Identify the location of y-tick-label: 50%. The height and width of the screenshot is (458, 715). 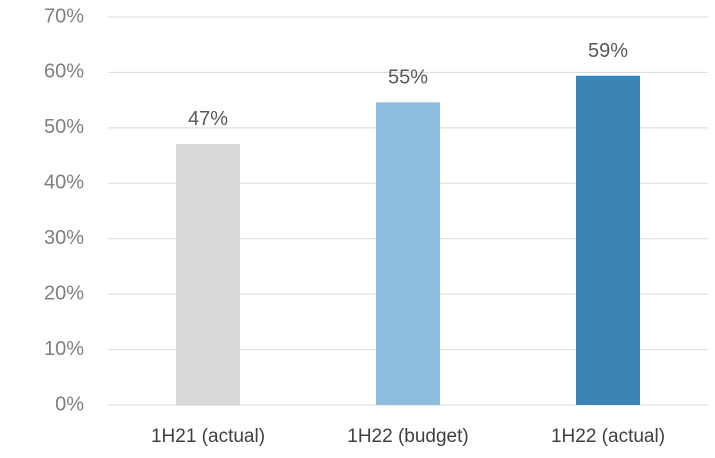
(64, 127).